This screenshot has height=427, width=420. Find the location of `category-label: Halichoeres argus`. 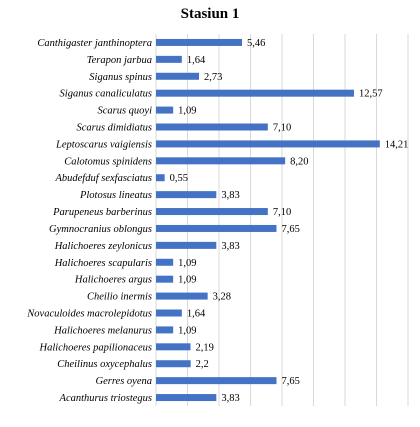

category-label: Halichoeres argus is located at coordinates (113, 280).